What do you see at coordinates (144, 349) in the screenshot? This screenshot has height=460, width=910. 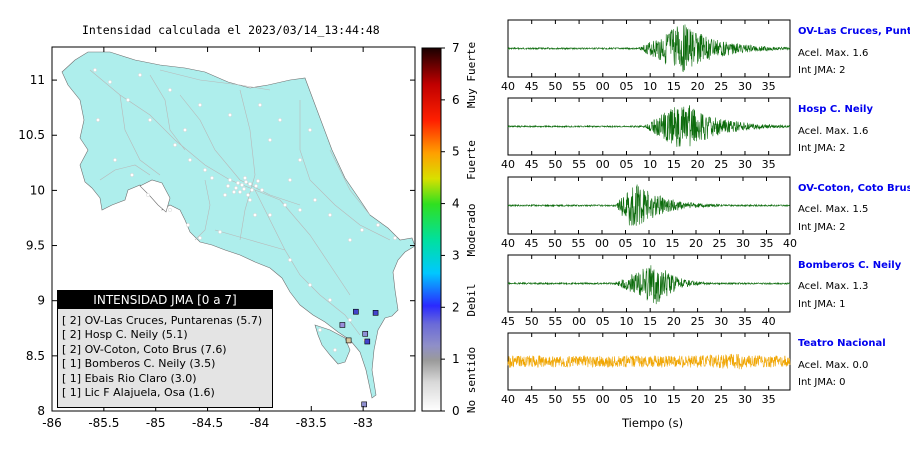 I see `legend-item: [ 2] OV-Coton, Coto Brus (7.6)` at bounding box center [144, 349].